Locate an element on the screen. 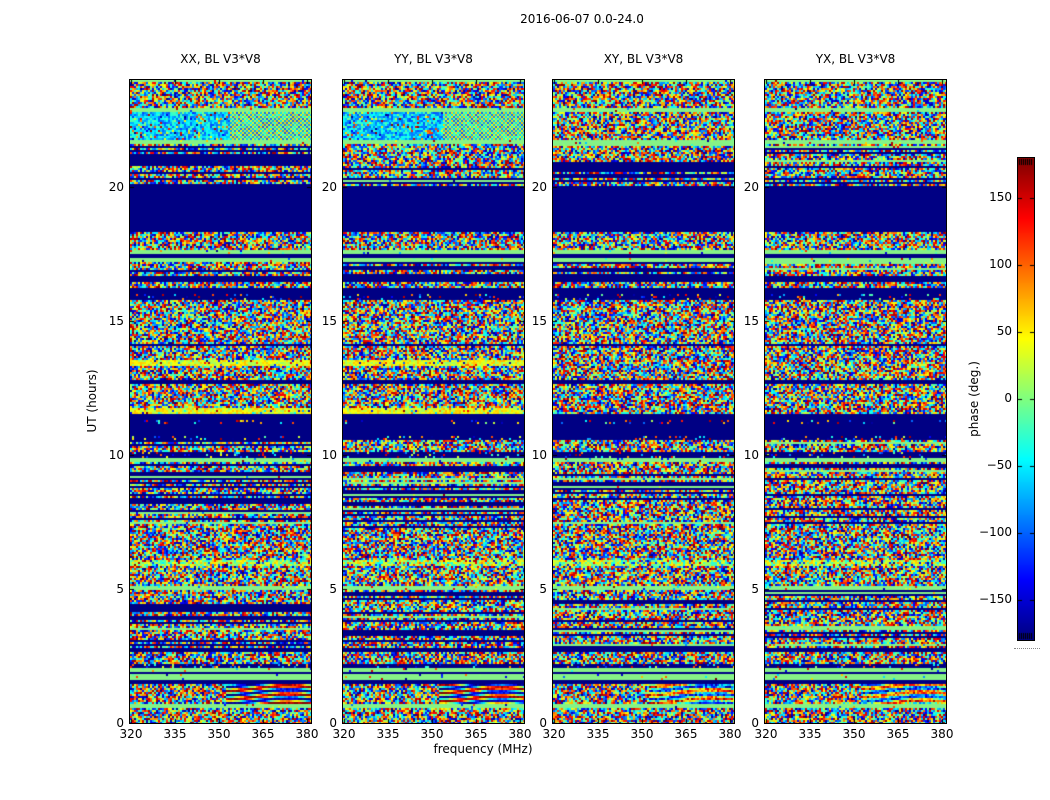 The height and width of the screenshot is (800, 1050). colorbar is located at coordinates (1026, 399).